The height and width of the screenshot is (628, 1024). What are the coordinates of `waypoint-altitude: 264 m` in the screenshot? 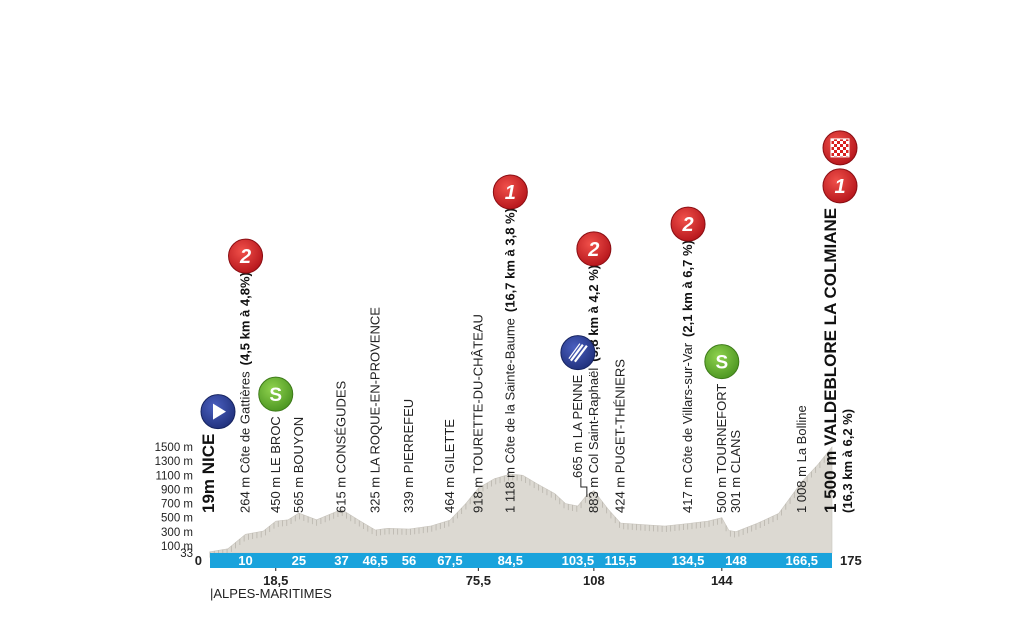 It's located at (245, 493).